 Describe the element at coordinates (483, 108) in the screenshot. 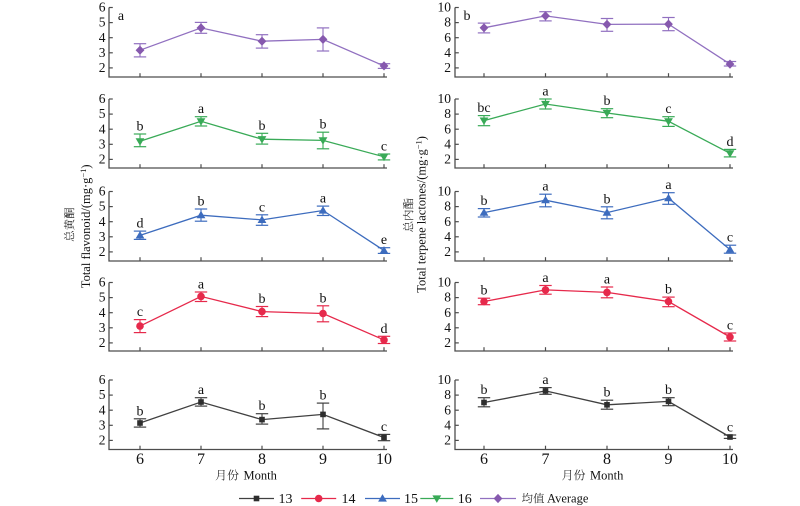

I see `svg-text: bc` at that location.